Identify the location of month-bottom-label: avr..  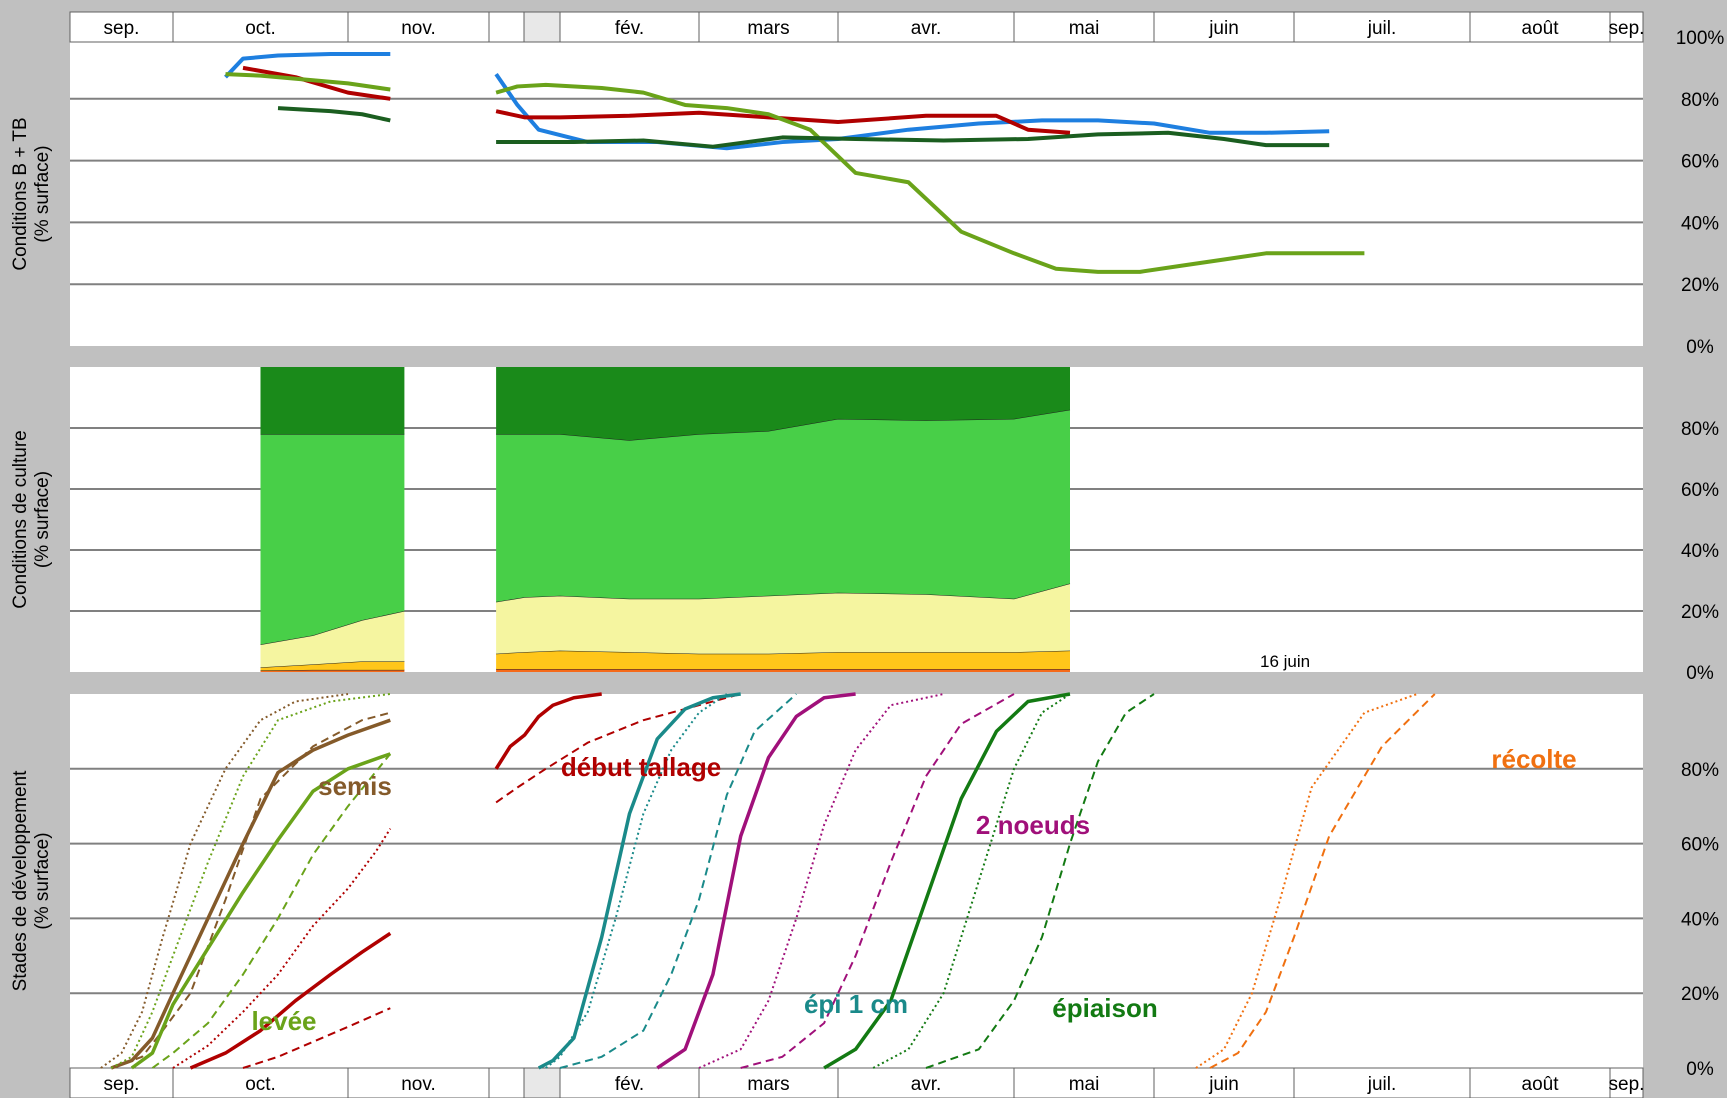
(926, 1084).